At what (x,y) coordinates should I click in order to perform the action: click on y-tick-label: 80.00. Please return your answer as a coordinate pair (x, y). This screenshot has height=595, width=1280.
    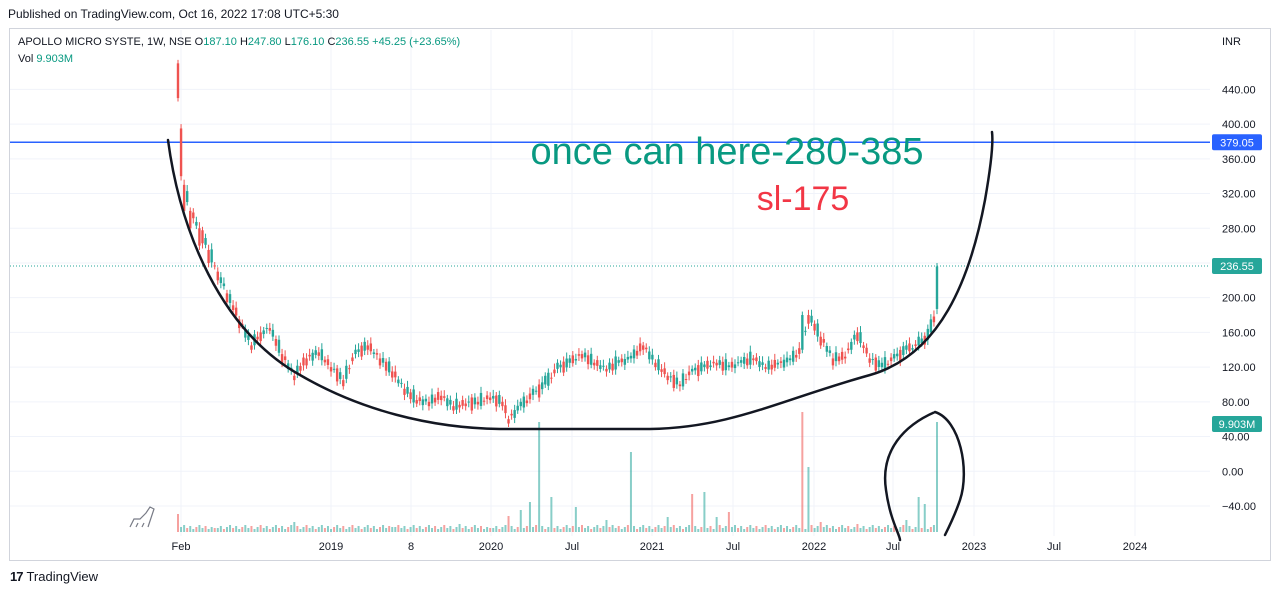
    Looking at the image, I should click on (1236, 403).